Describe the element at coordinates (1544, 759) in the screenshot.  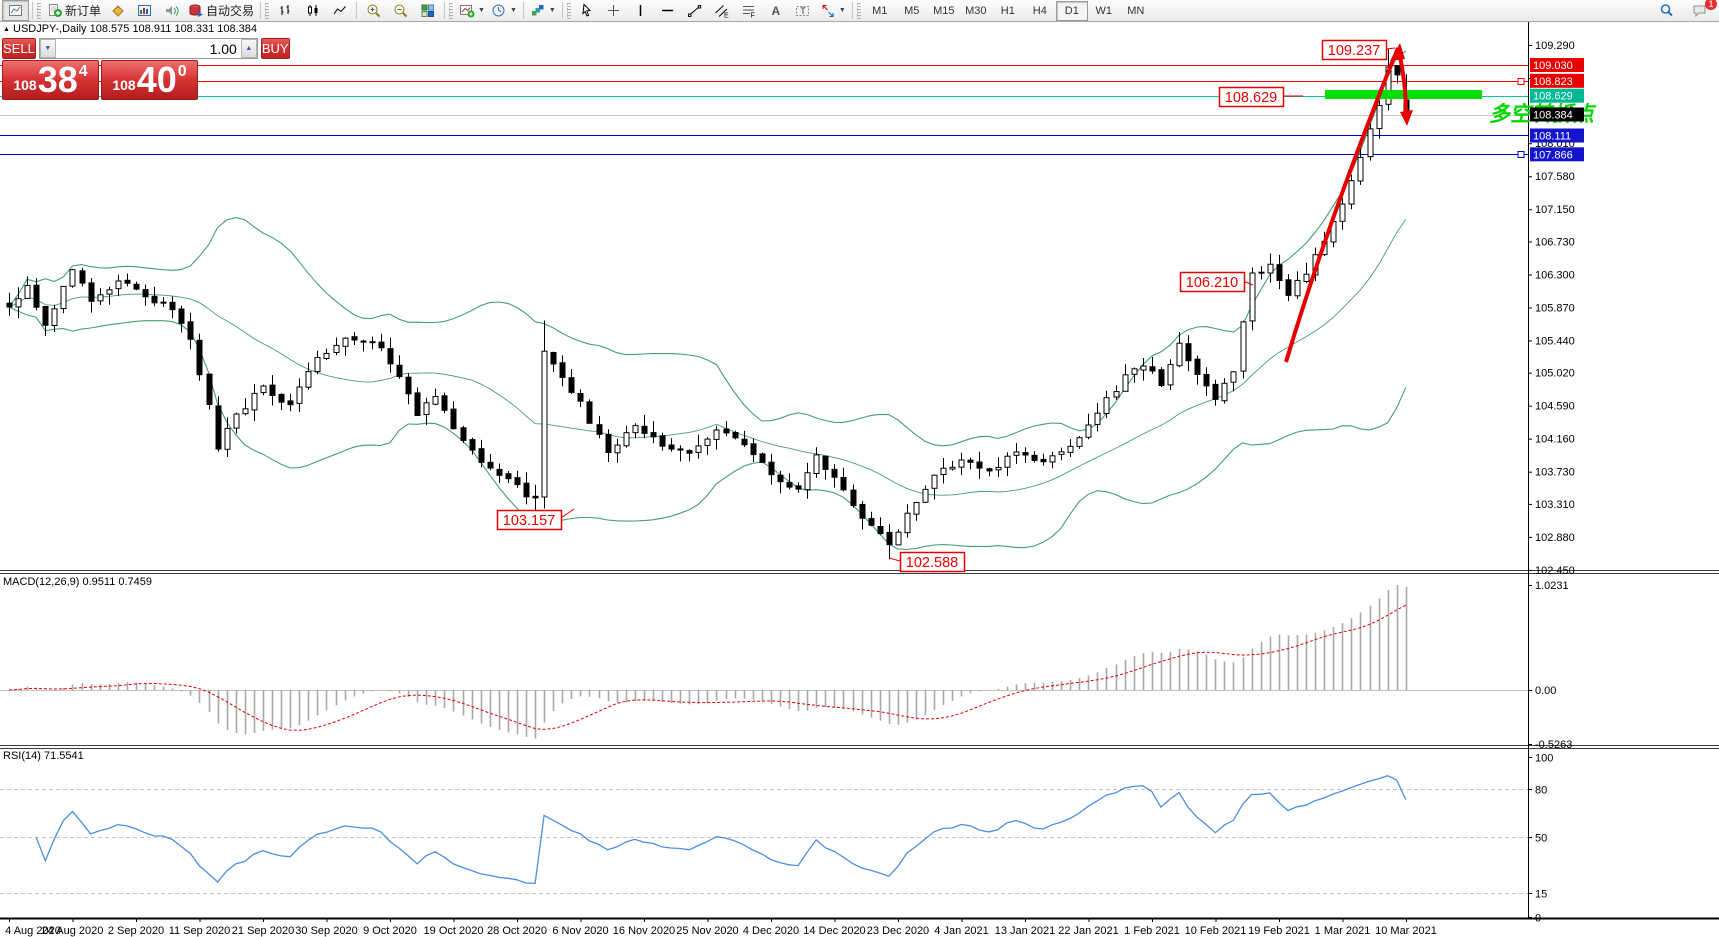
I see `rsi-axis-label: 100` at that location.